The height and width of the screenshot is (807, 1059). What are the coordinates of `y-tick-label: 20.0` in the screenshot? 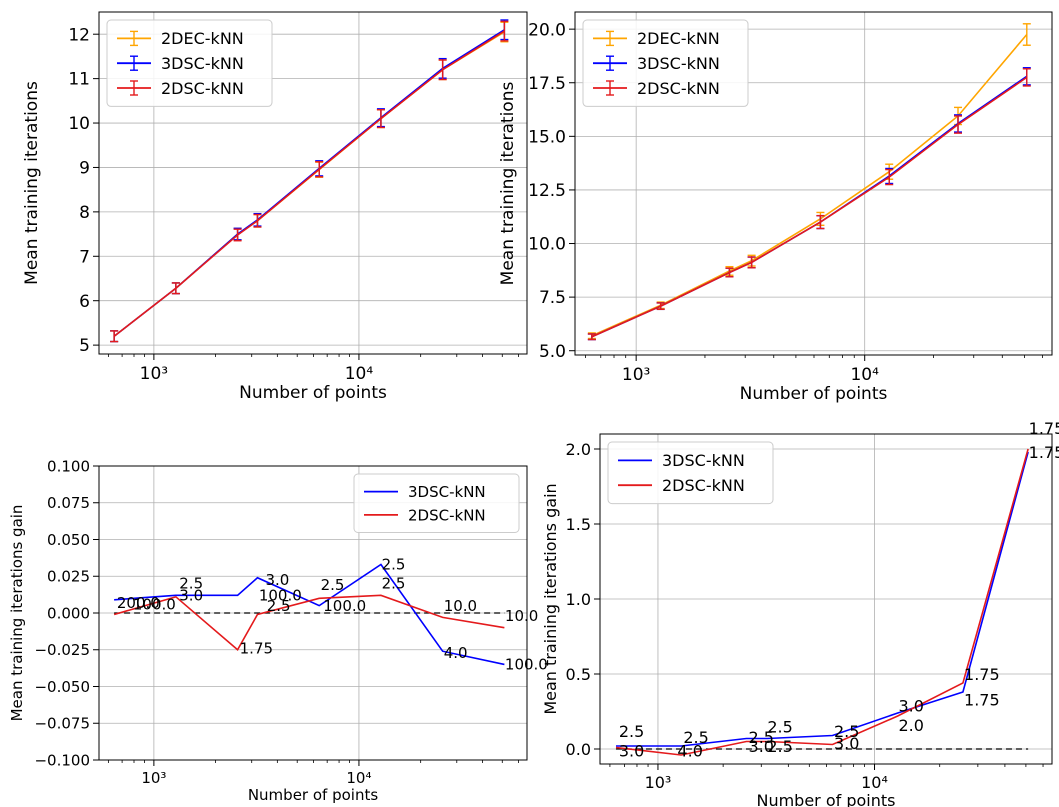 It's located at (547, 30).